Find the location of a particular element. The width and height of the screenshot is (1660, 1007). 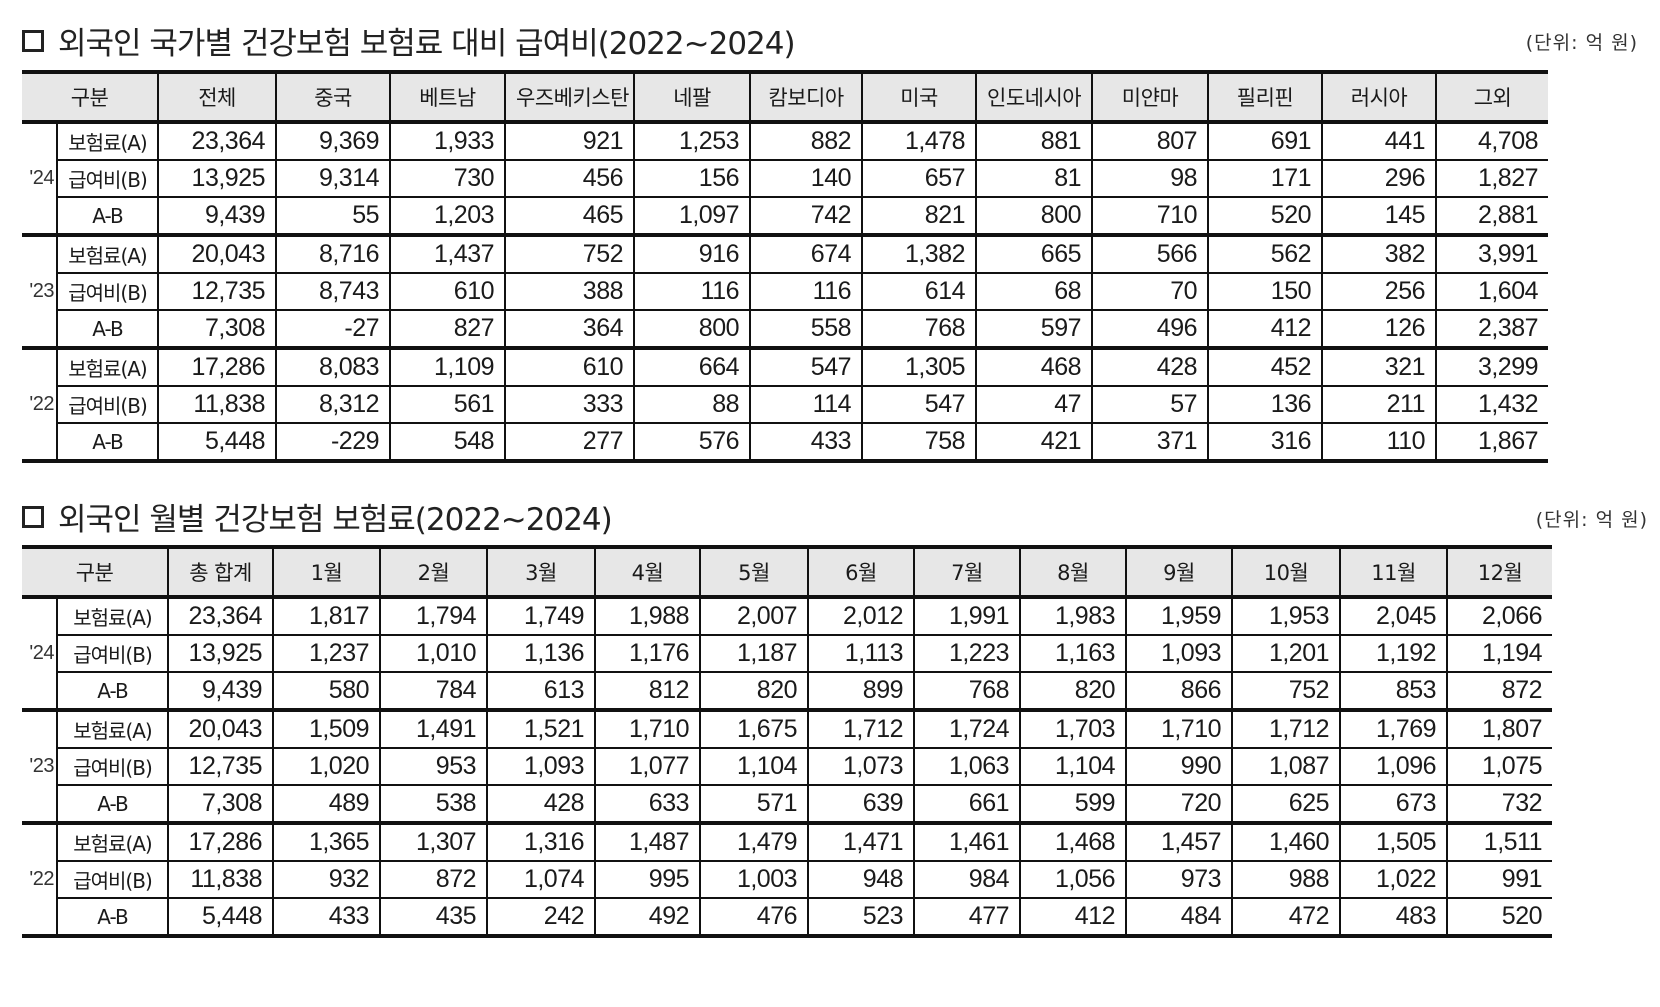

column-header: 필리핀 is located at coordinates (1265, 97).